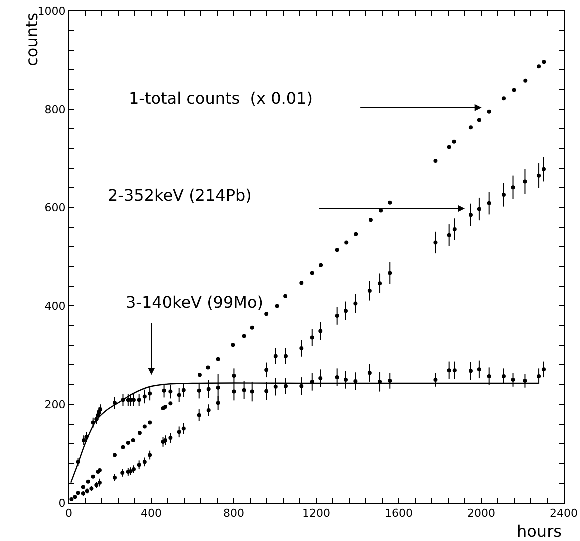 The image size is (580, 541). Describe the element at coordinates (55, 405) in the screenshot. I see `y-tick-label: 200` at that location.